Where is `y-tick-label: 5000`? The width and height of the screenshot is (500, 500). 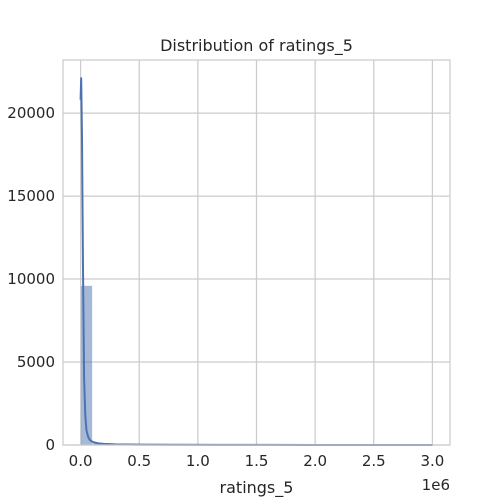 y-tick-label: 5000 is located at coordinates (36, 362).